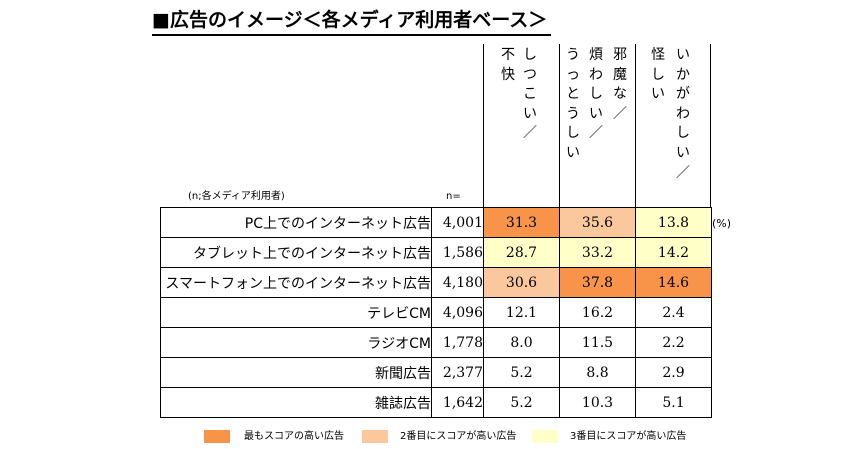 The image size is (850, 449). Describe the element at coordinates (673, 125) in the screenshot. I see `column-header-suspicious: 怪しい いかがわしい／` at that location.